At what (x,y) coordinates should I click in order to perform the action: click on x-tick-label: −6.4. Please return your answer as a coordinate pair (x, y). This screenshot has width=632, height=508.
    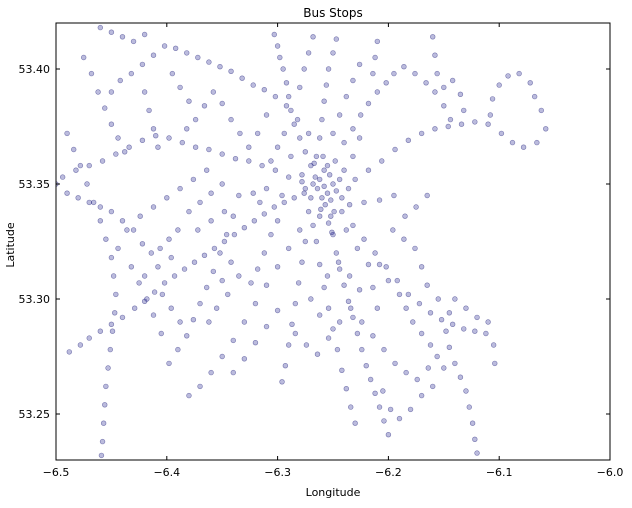
    Looking at the image, I should click on (166, 472).